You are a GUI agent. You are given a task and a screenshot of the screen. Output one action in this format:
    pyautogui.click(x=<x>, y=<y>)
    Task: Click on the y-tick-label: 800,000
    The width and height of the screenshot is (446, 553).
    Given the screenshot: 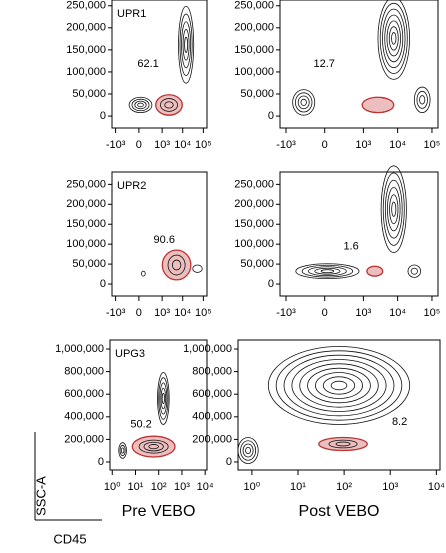 What is the action you would take?
    pyautogui.click(x=212, y=372)
    